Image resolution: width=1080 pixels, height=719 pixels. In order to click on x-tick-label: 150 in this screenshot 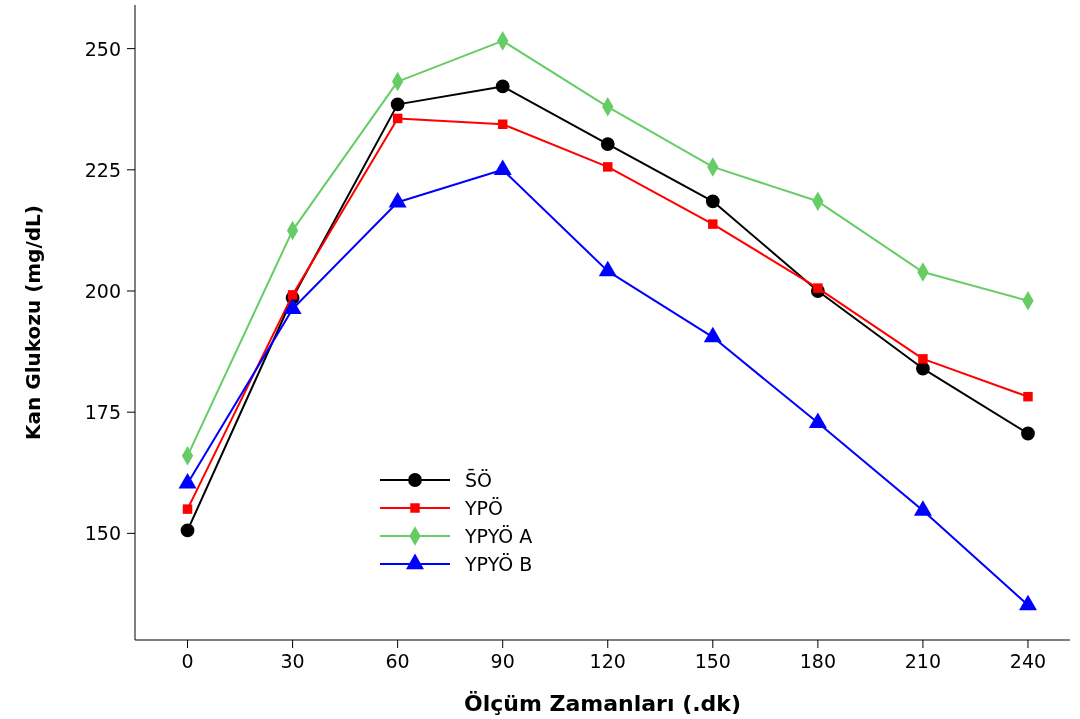, I will do `click(712, 661)`.